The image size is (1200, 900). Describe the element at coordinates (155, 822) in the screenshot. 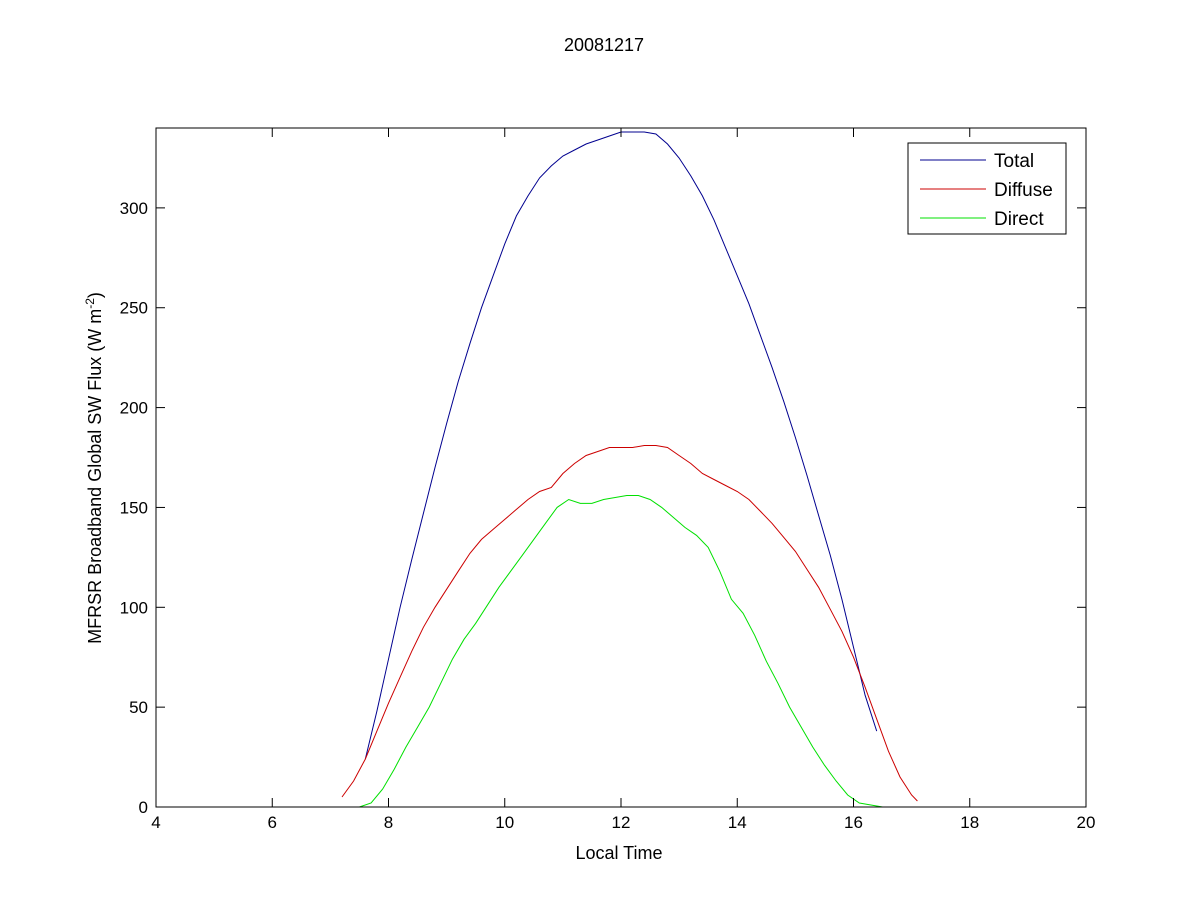

I see `x-tick-label: 4` at that location.